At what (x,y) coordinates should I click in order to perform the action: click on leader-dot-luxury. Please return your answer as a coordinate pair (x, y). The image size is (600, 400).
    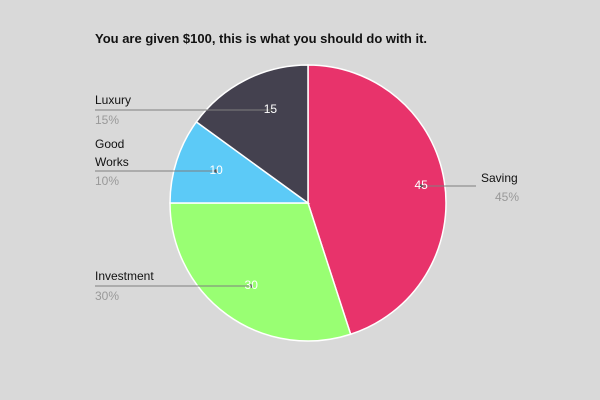
    Looking at the image, I should click on (270, 110).